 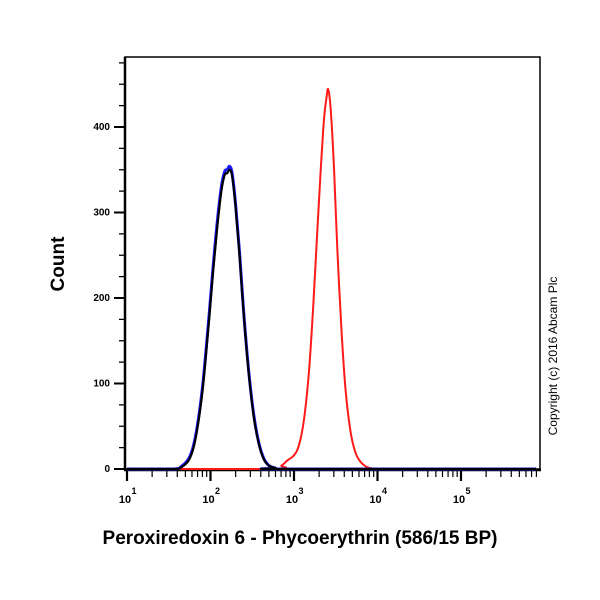 I want to click on y-tick-label: 100, so click(x=101, y=384).